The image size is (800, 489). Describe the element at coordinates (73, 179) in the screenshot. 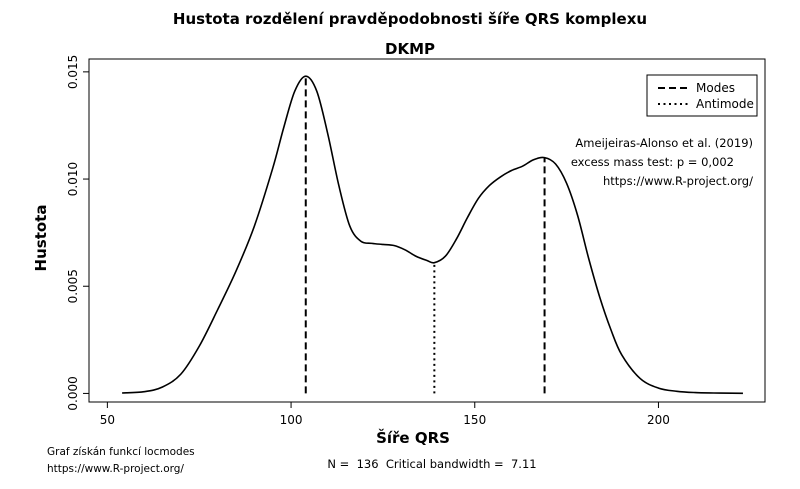

I see `y-tick-label-2: 0.010` at that location.